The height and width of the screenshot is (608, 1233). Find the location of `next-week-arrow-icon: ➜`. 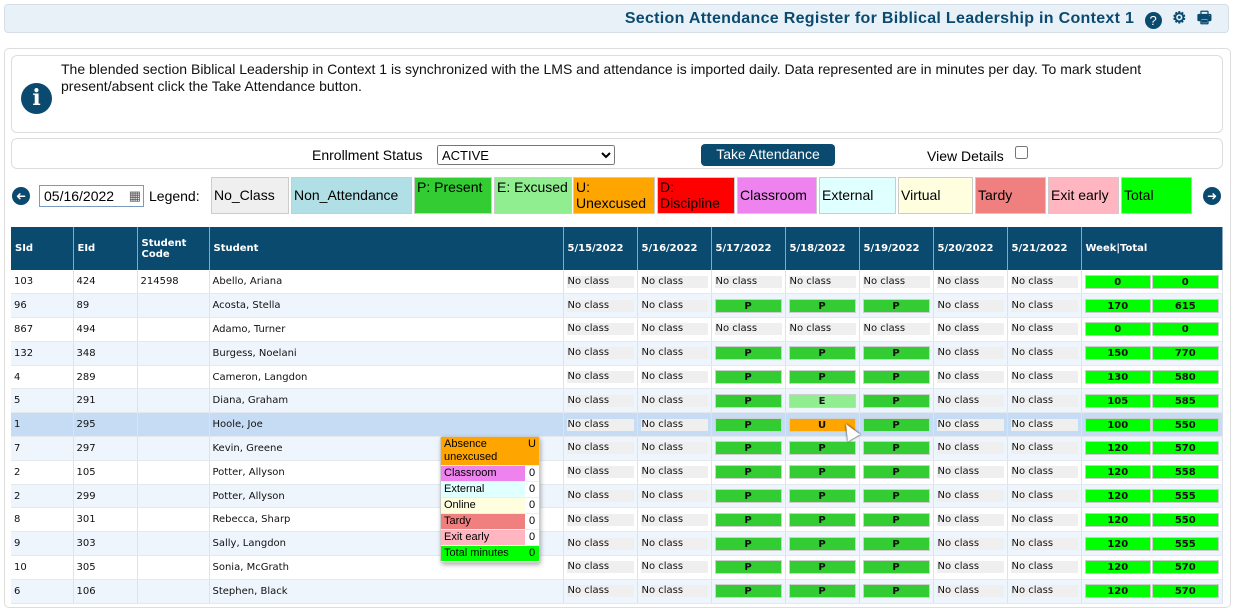

next-week-arrow-icon: ➜ is located at coordinates (1212, 196).